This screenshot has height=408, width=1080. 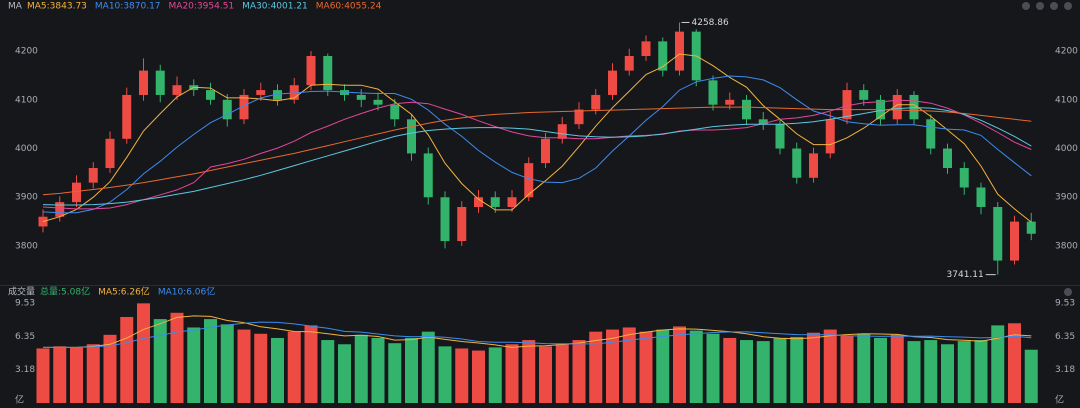 What do you see at coordinates (349, 7) in the screenshot?
I see `legend-entry: MA60:4055.24` at bounding box center [349, 7].